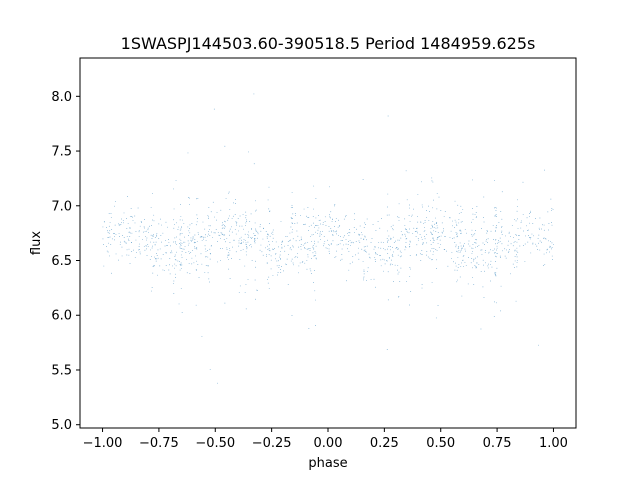 This screenshot has width=640, height=480. What do you see at coordinates (61, 425) in the screenshot?
I see `y-tick-label: 5.0` at bounding box center [61, 425].